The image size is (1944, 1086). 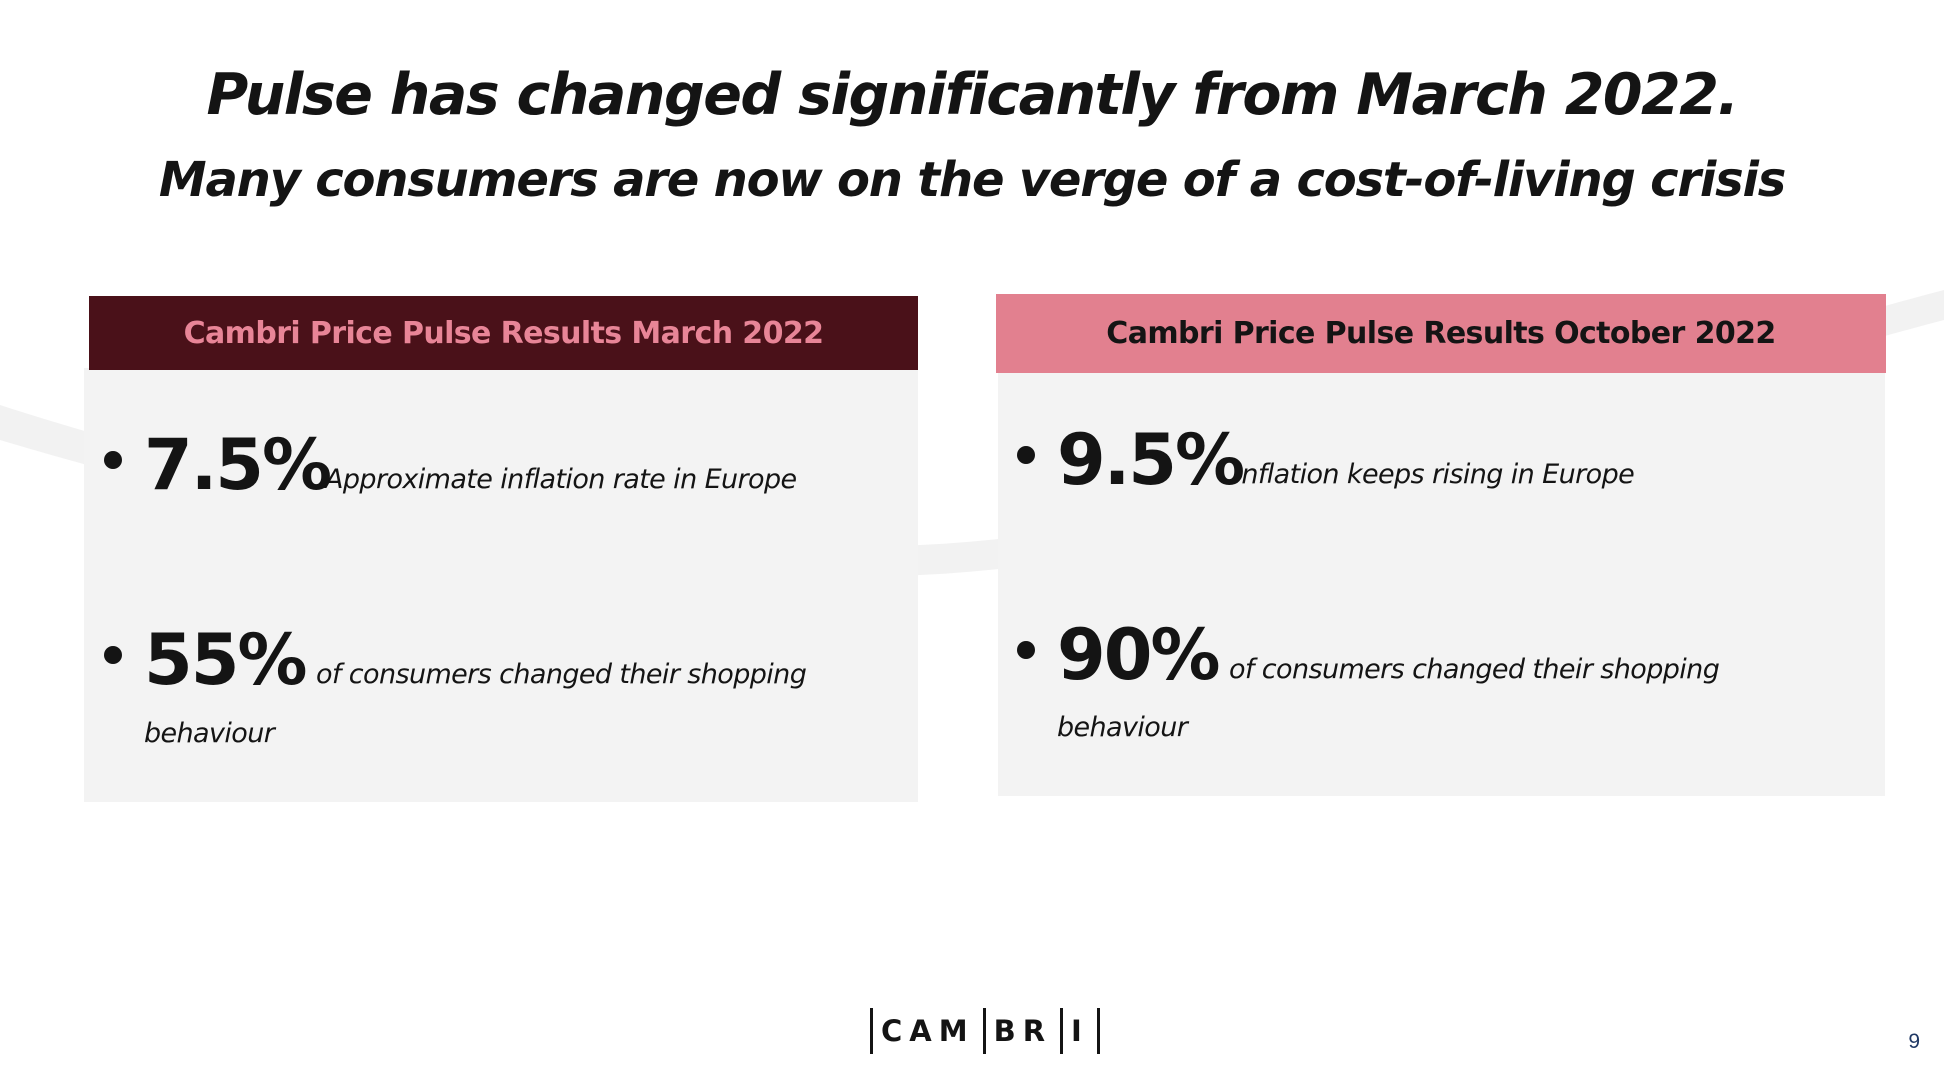 What do you see at coordinates (1914, 1041) in the screenshot?
I see `page-number: 9` at bounding box center [1914, 1041].